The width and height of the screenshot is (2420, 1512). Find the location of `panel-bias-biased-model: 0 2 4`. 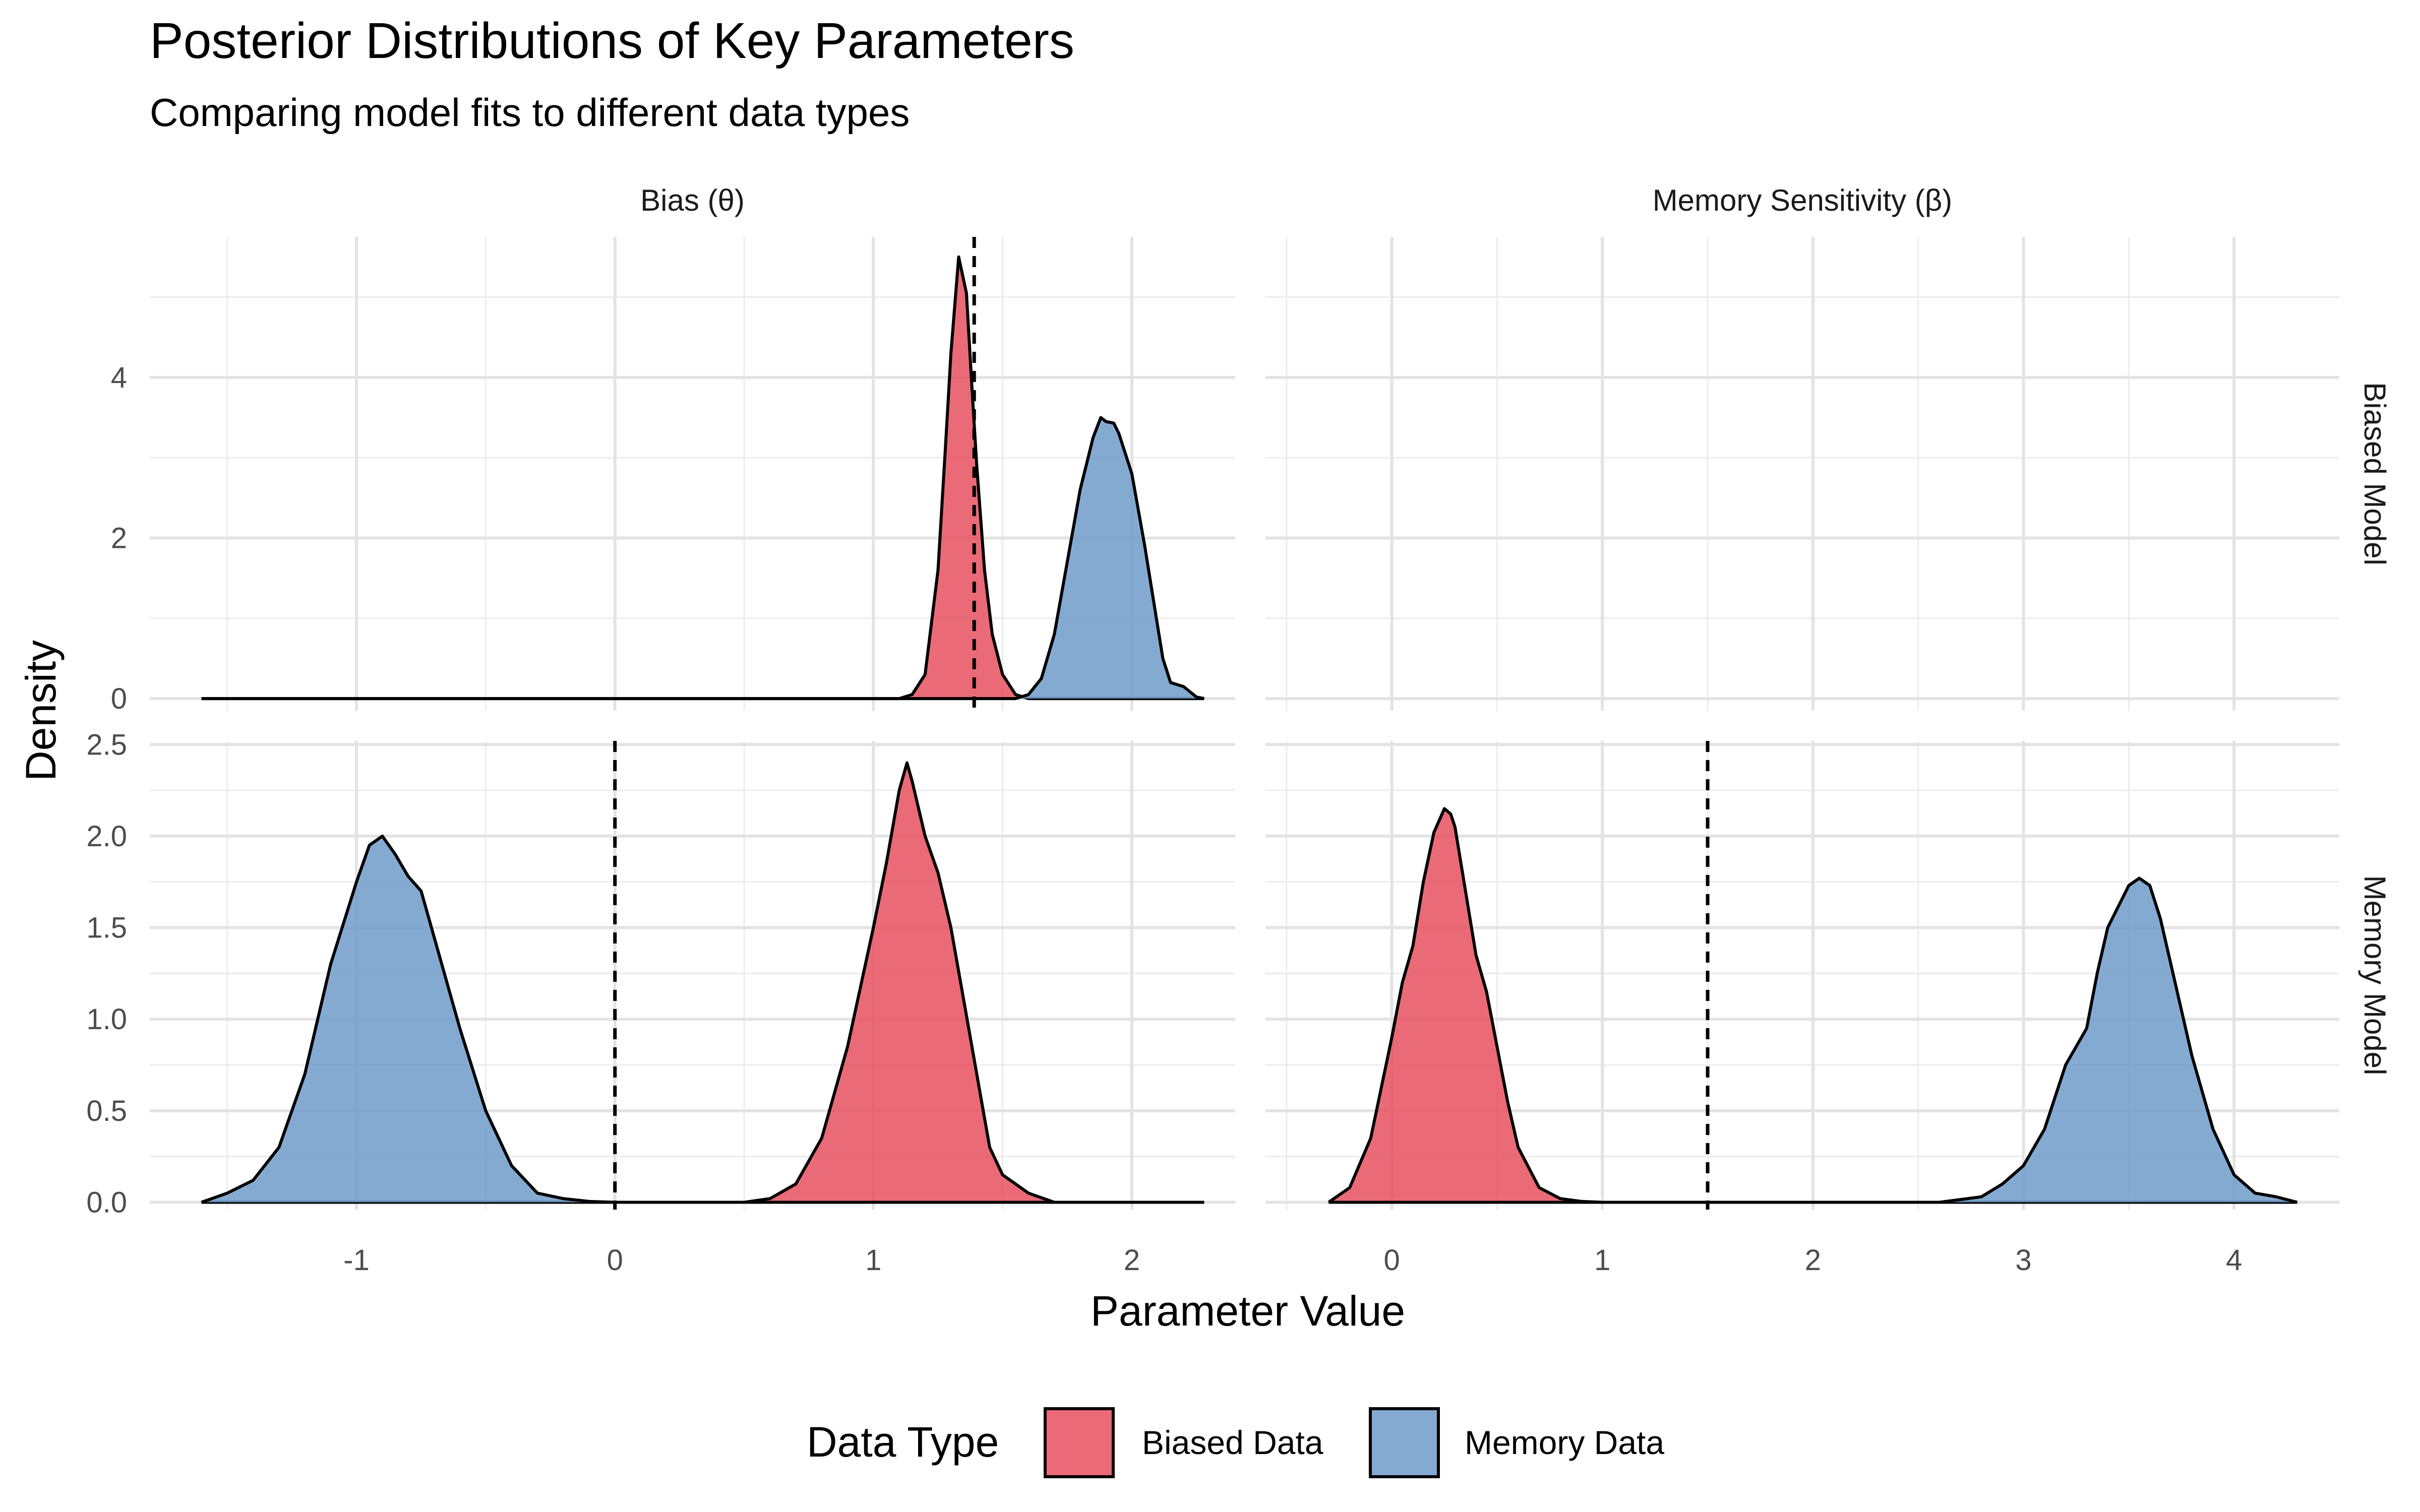

panel-bias-biased-model: 0 2 4 is located at coordinates (673, 476).